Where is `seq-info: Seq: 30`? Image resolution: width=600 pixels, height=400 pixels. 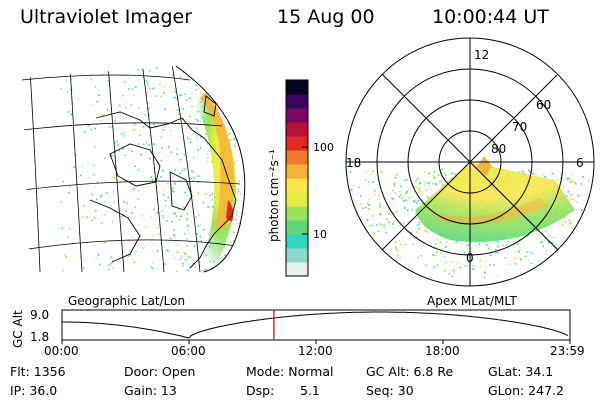
seq-info: Seq: 30 is located at coordinates (390, 390).